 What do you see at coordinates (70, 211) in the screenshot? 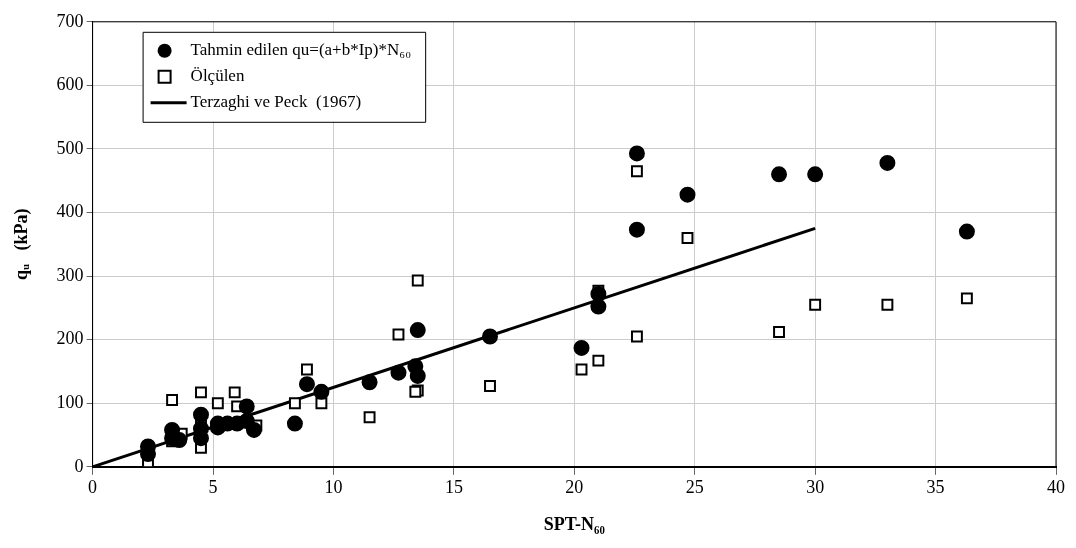
I see `y-tick-label: 400` at bounding box center [70, 211].